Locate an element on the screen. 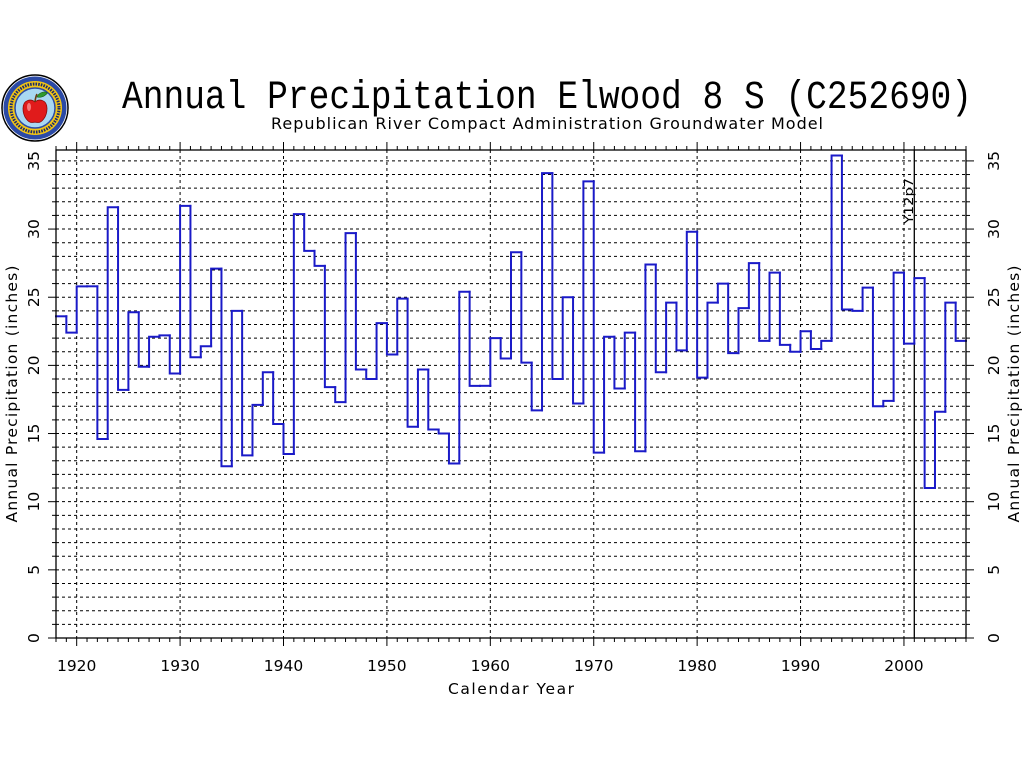 This screenshot has width=1024, height=768. apple-stem is located at coordinates (36, 98).